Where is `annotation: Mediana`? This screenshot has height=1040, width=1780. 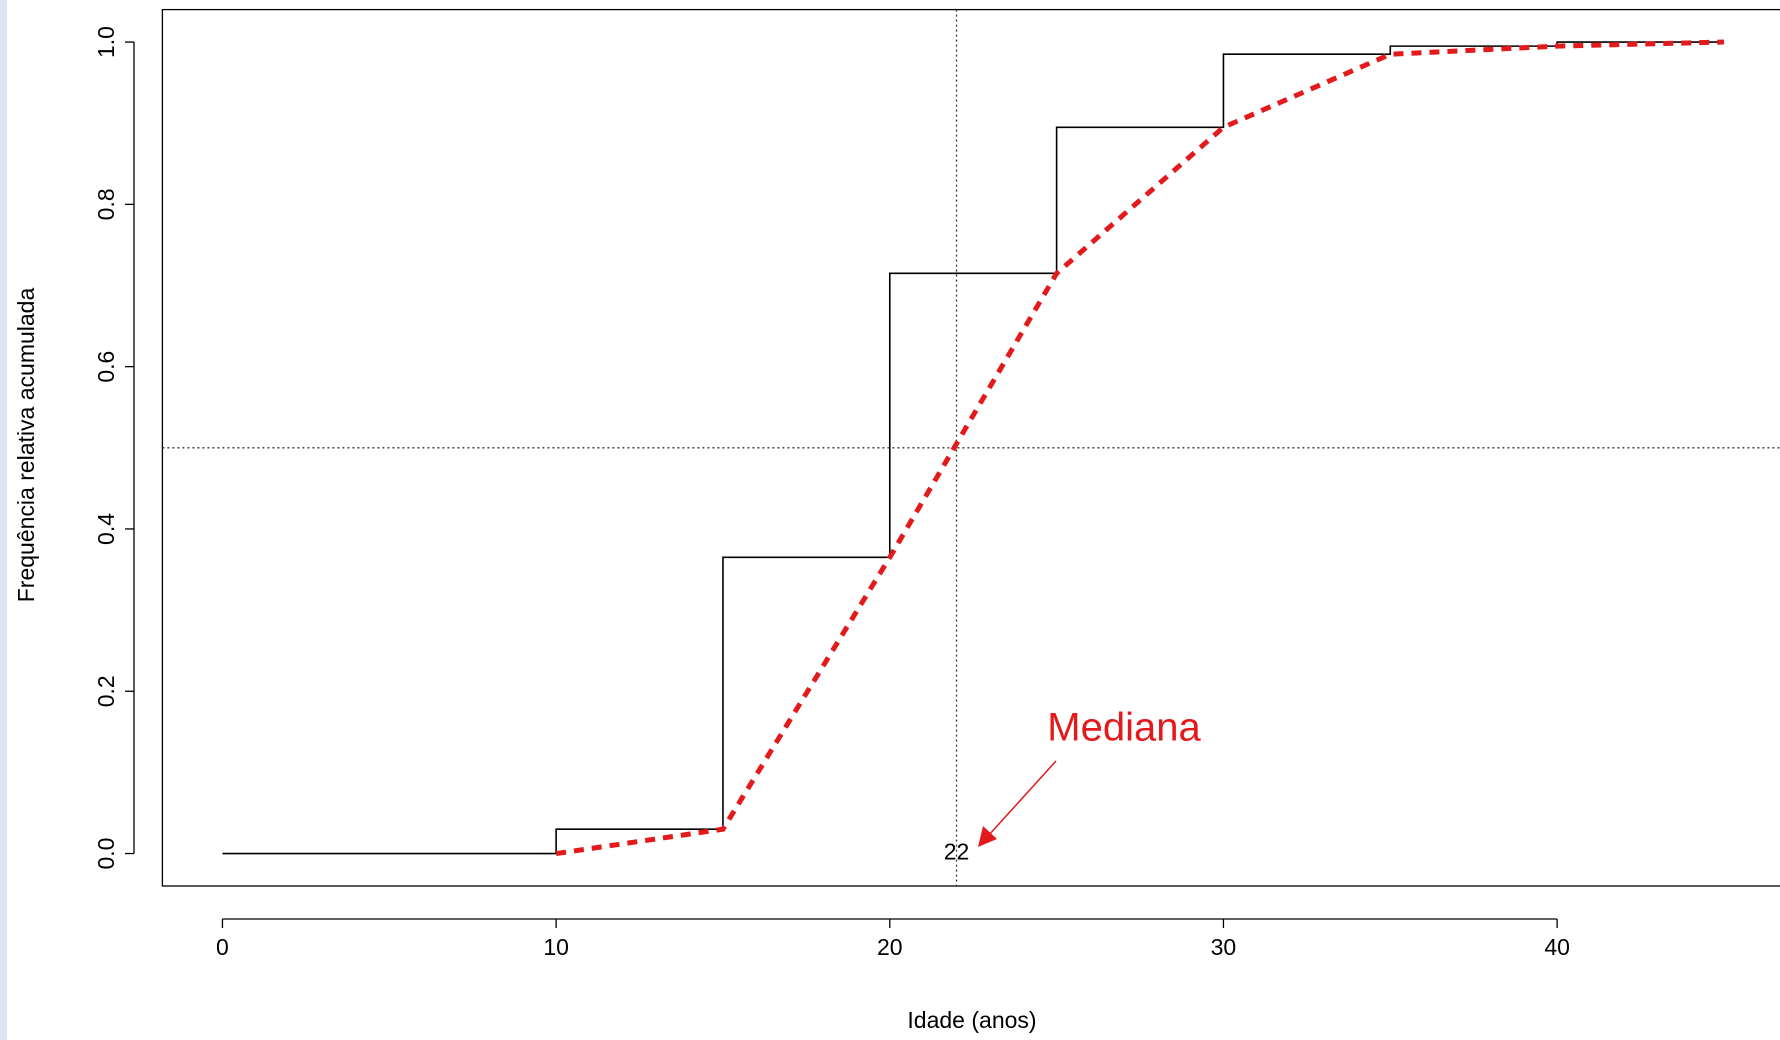
annotation: Mediana is located at coordinates (1124, 728).